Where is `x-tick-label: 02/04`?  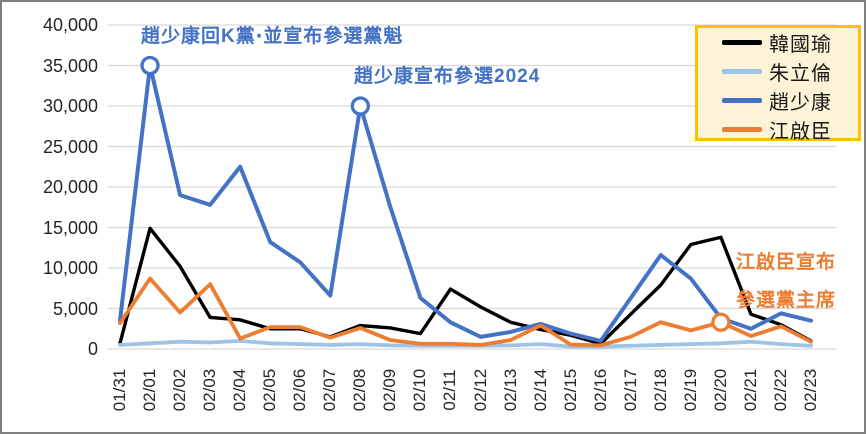
x-tick-label: 02/04 is located at coordinates (240, 390).